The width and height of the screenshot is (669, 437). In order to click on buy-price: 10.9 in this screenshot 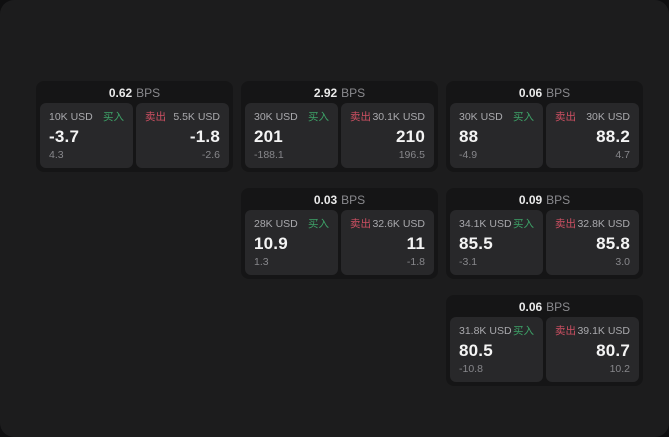, I will do `click(271, 243)`.